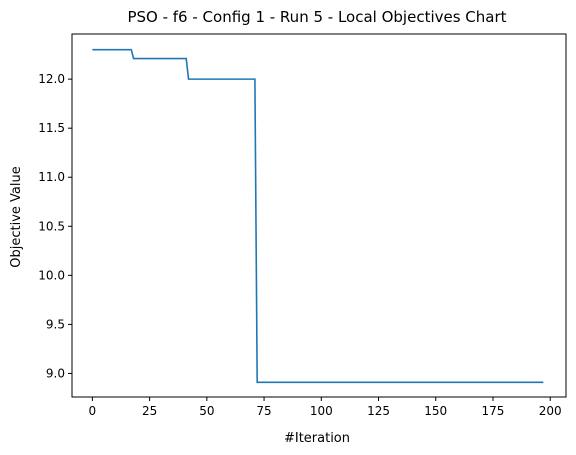  Describe the element at coordinates (93, 411) in the screenshot. I see `x-tick-label: 0` at that location.